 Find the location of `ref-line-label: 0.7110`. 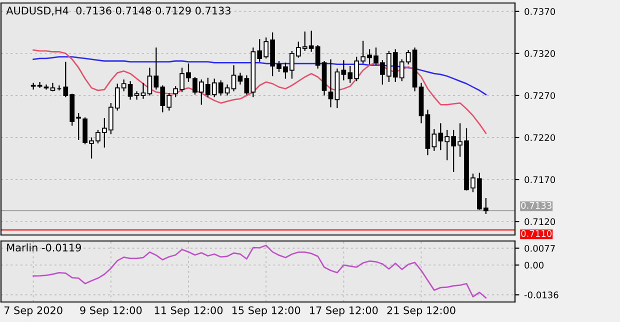

ref-line-label: 0.7110 is located at coordinates (536, 233).